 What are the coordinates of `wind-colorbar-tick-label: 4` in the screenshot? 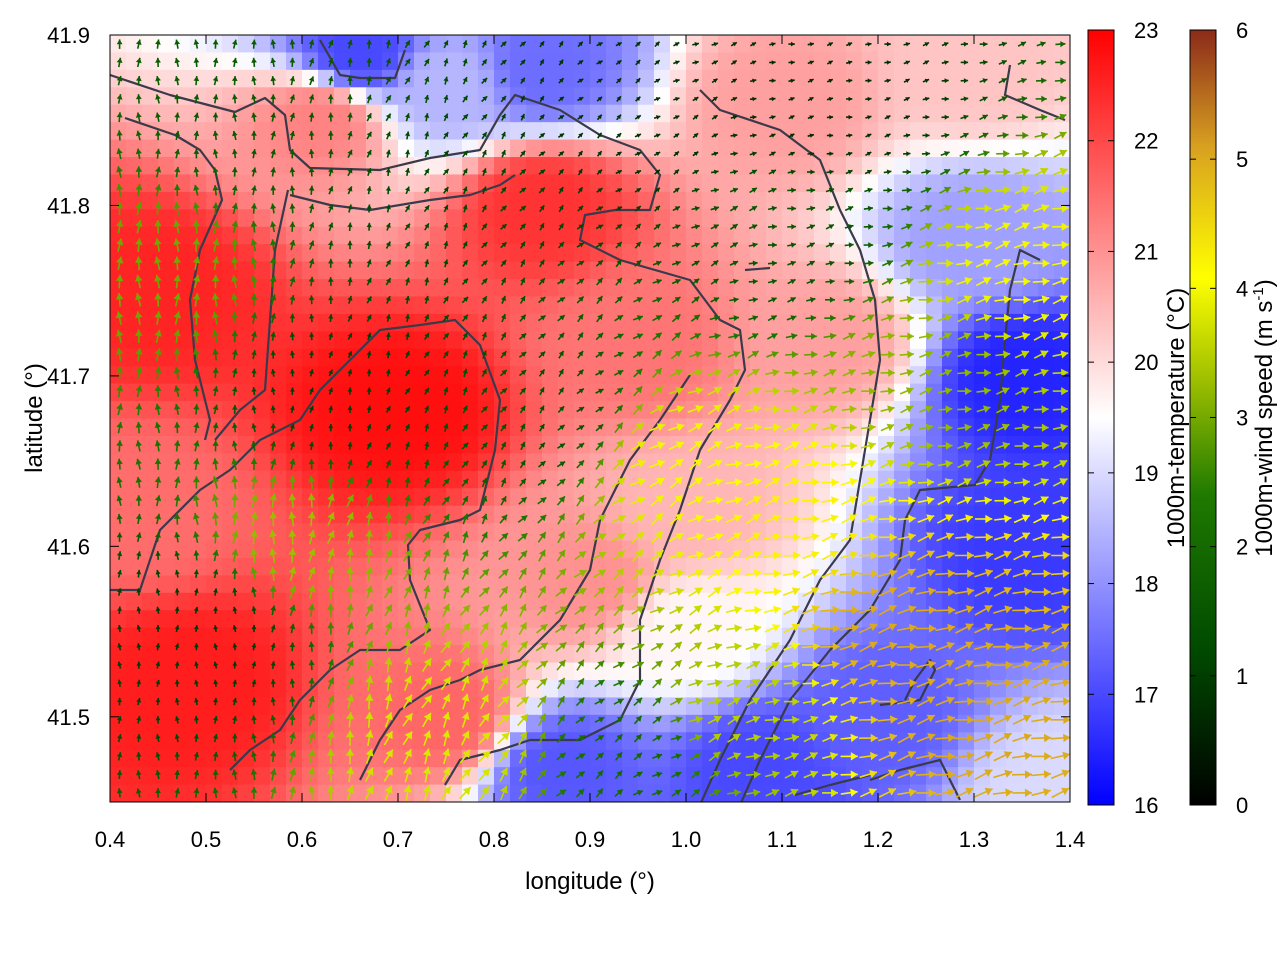 It's located at (1242, 288).